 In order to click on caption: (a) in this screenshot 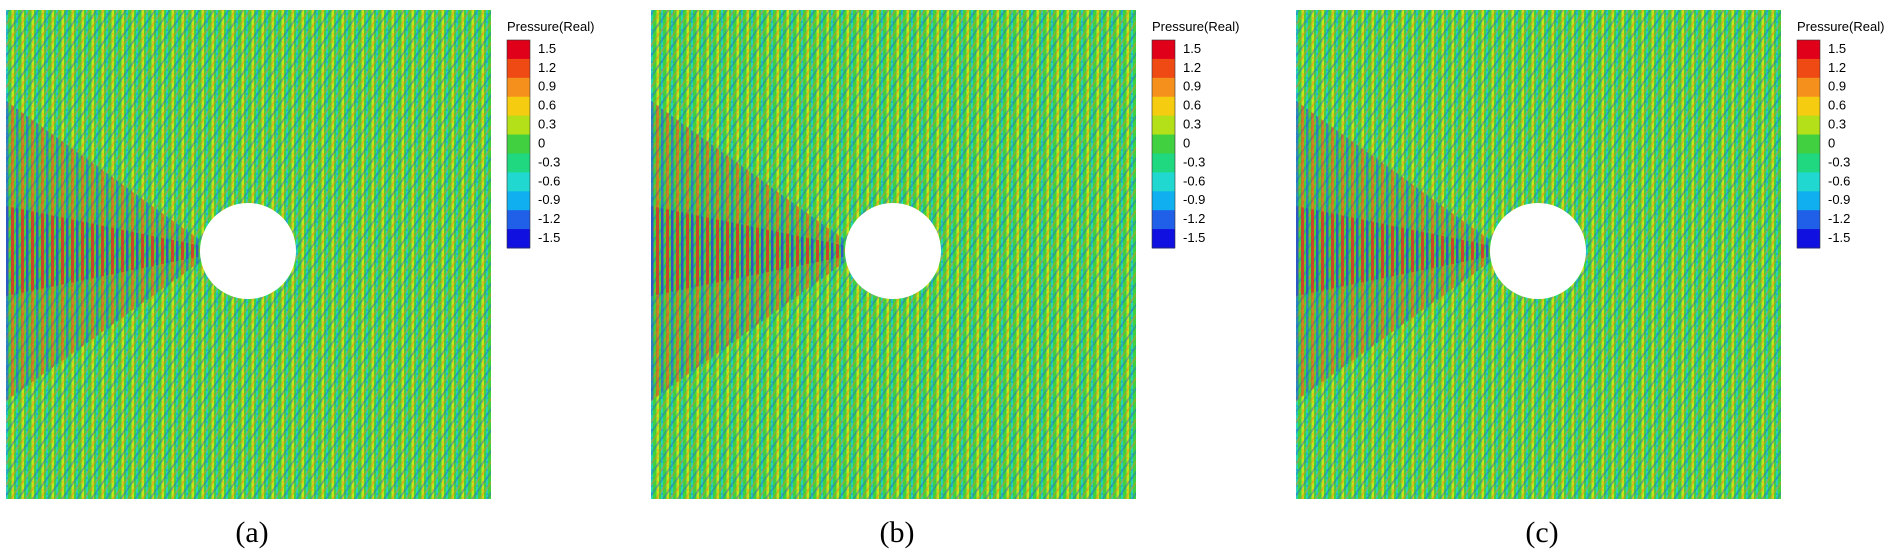, I will do `click(251, 532)`.